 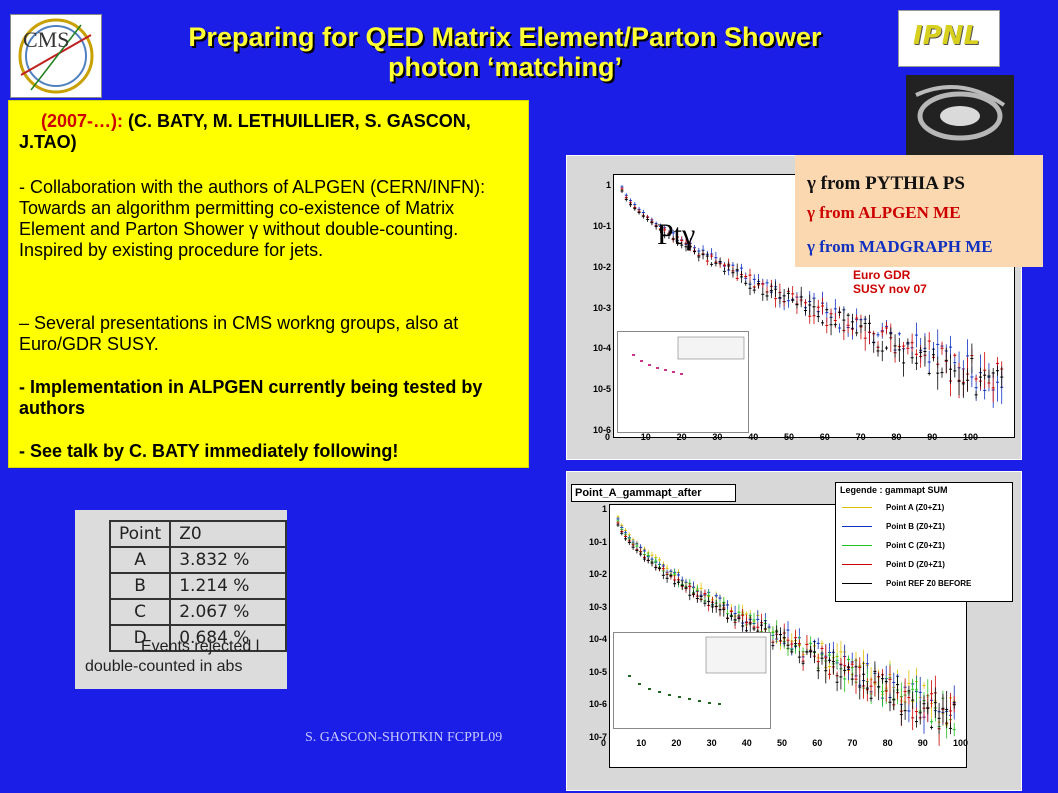 I want to click on plot1-y-tick: 10⁻⁵, so click(x=601, y=389).